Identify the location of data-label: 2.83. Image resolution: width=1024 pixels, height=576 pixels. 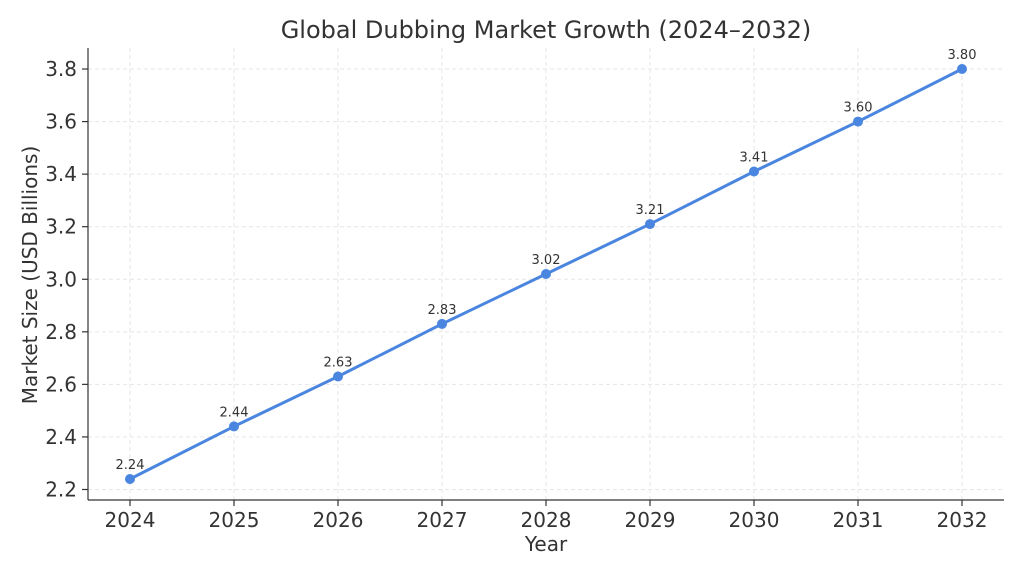
(442, 310).